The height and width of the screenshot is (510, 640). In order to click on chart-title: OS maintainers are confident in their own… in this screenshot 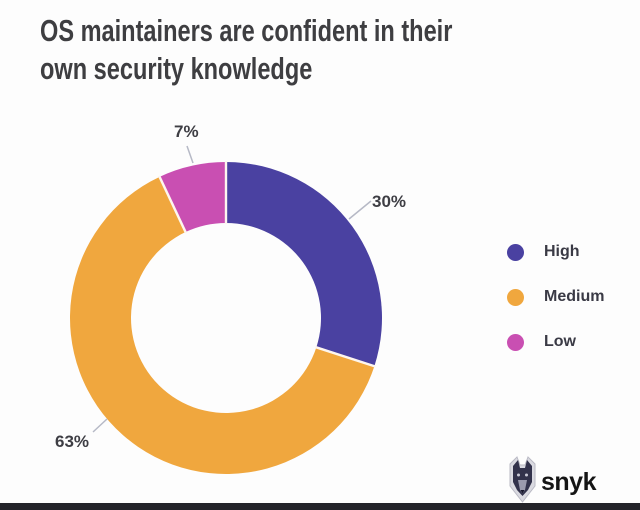, I will do `click(246, 50)`.